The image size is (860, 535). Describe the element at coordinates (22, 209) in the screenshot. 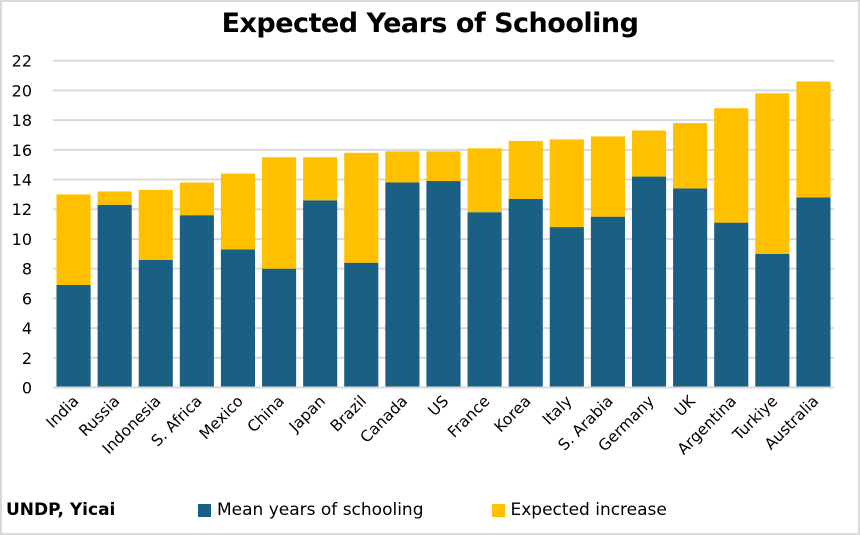

I see `y-tick-label: 12` at that location.